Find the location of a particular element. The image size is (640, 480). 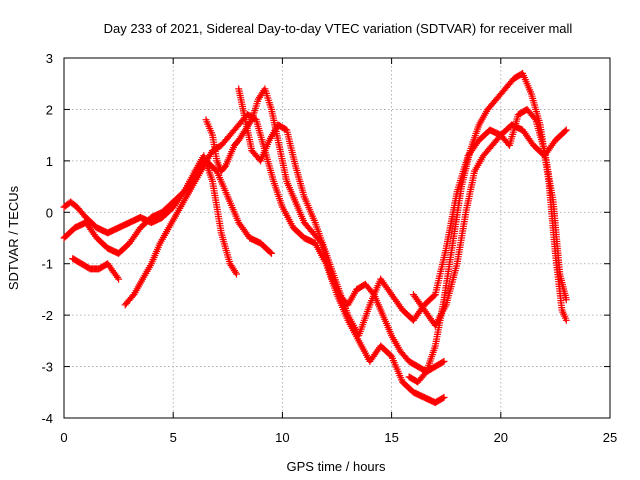

x-tick-label: 0 is located at coordinates (63, 437).